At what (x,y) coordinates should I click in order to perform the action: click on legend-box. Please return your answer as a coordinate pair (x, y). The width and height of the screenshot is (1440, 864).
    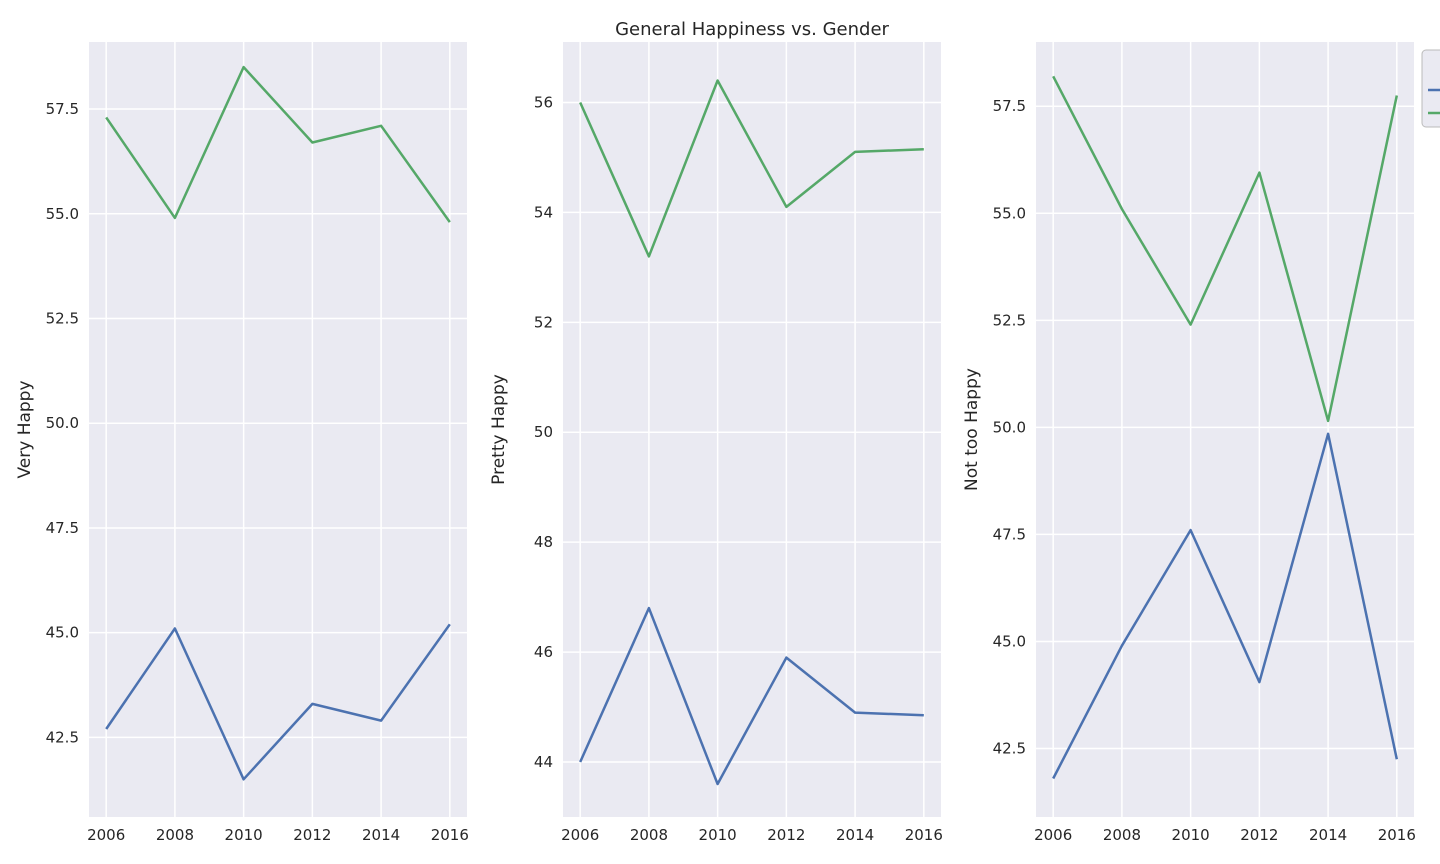
    Looking at the image, I should click on (1430, 88).